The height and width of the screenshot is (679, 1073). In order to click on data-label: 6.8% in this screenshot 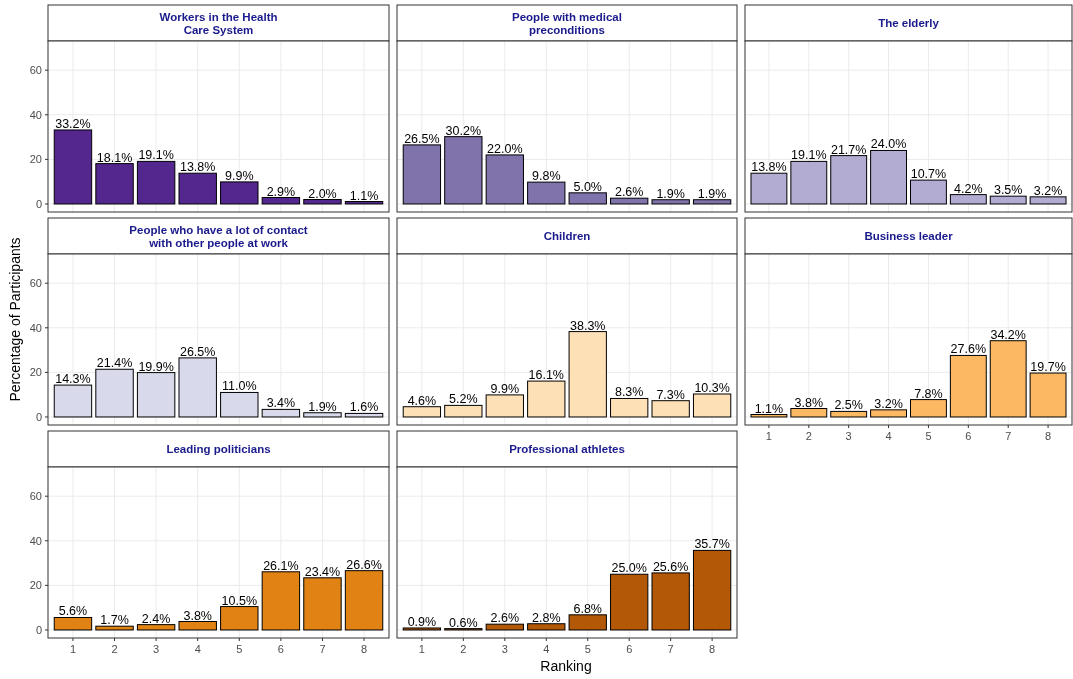, I will do `click(587, 608)`.